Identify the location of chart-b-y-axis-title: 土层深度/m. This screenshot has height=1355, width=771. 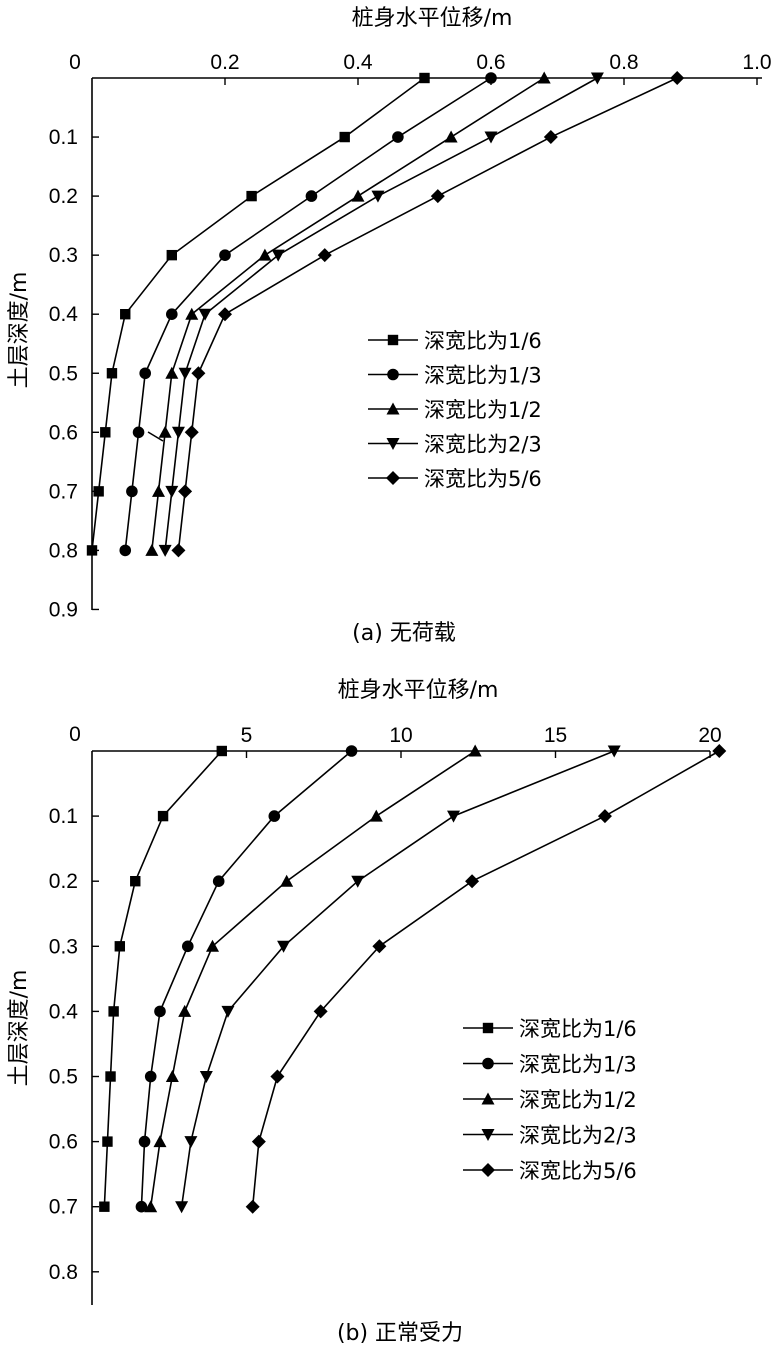
(19, 1028).